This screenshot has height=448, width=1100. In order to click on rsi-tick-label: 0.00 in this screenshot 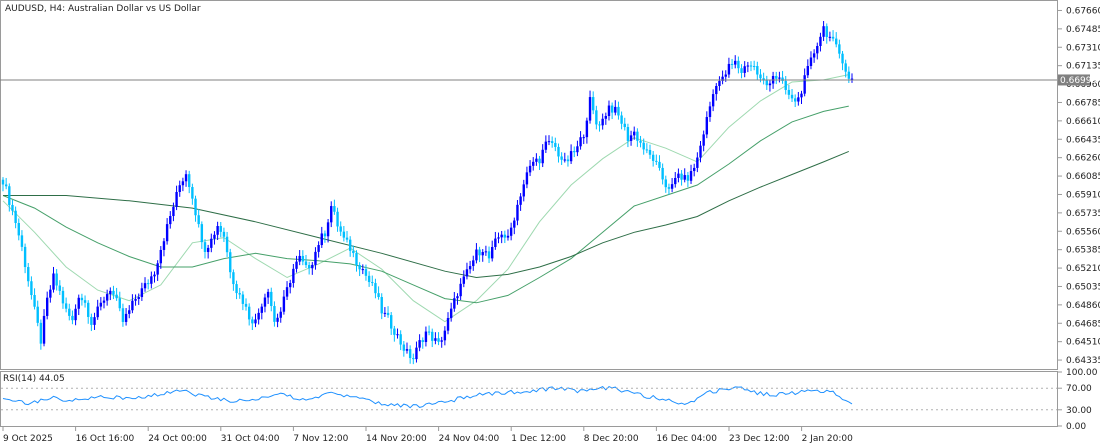, I will do `click(1076, 427)`.